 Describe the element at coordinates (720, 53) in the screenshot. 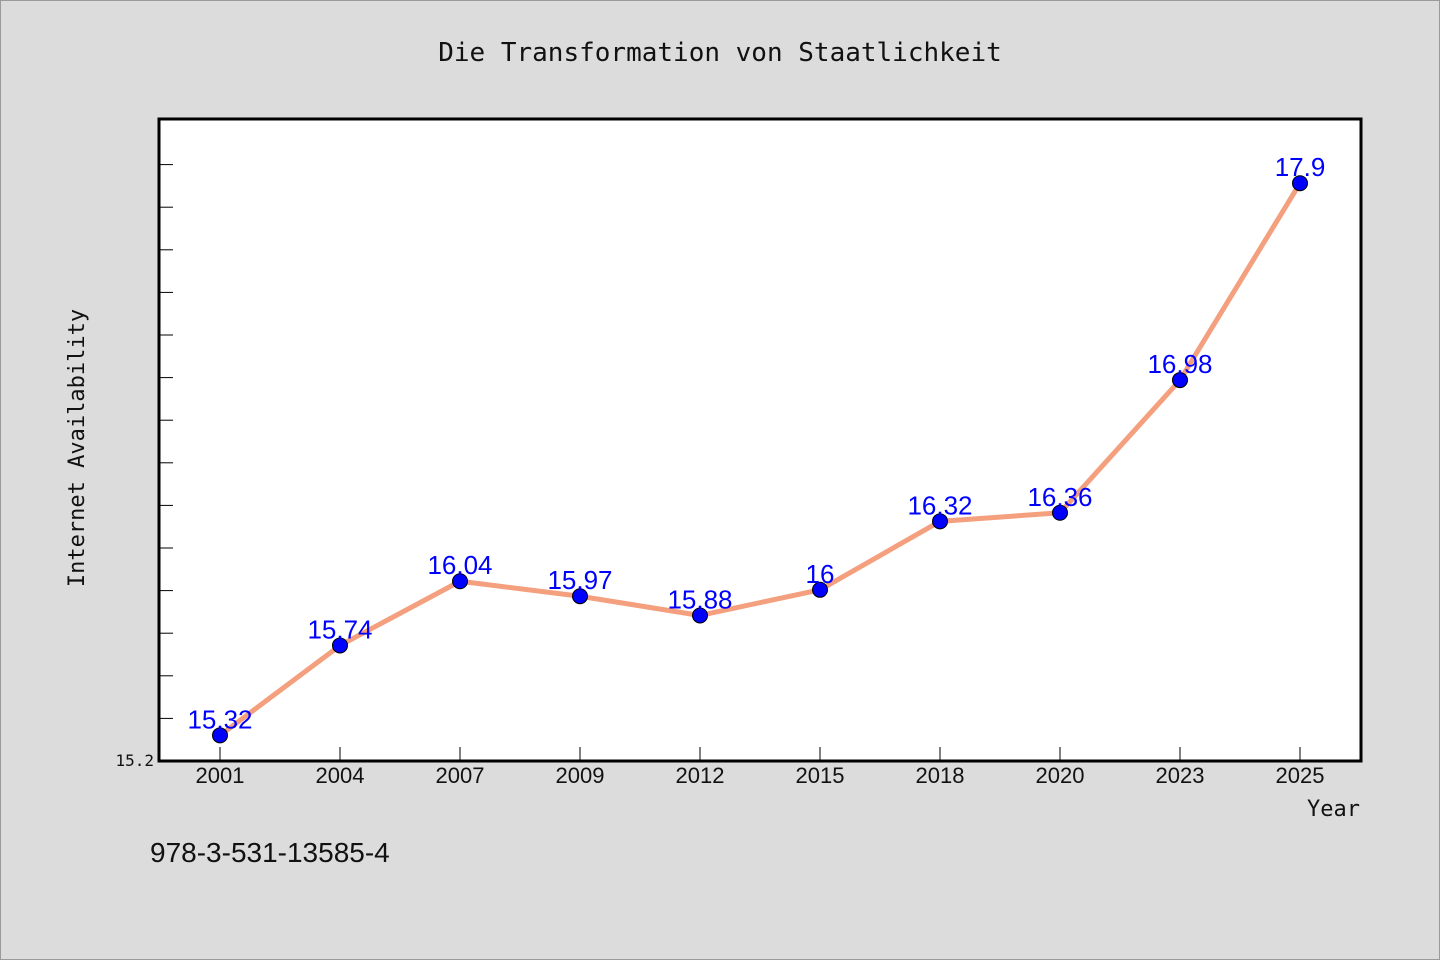

I see `chart-title: Die Transformation von Staatlichkeit` at that location.